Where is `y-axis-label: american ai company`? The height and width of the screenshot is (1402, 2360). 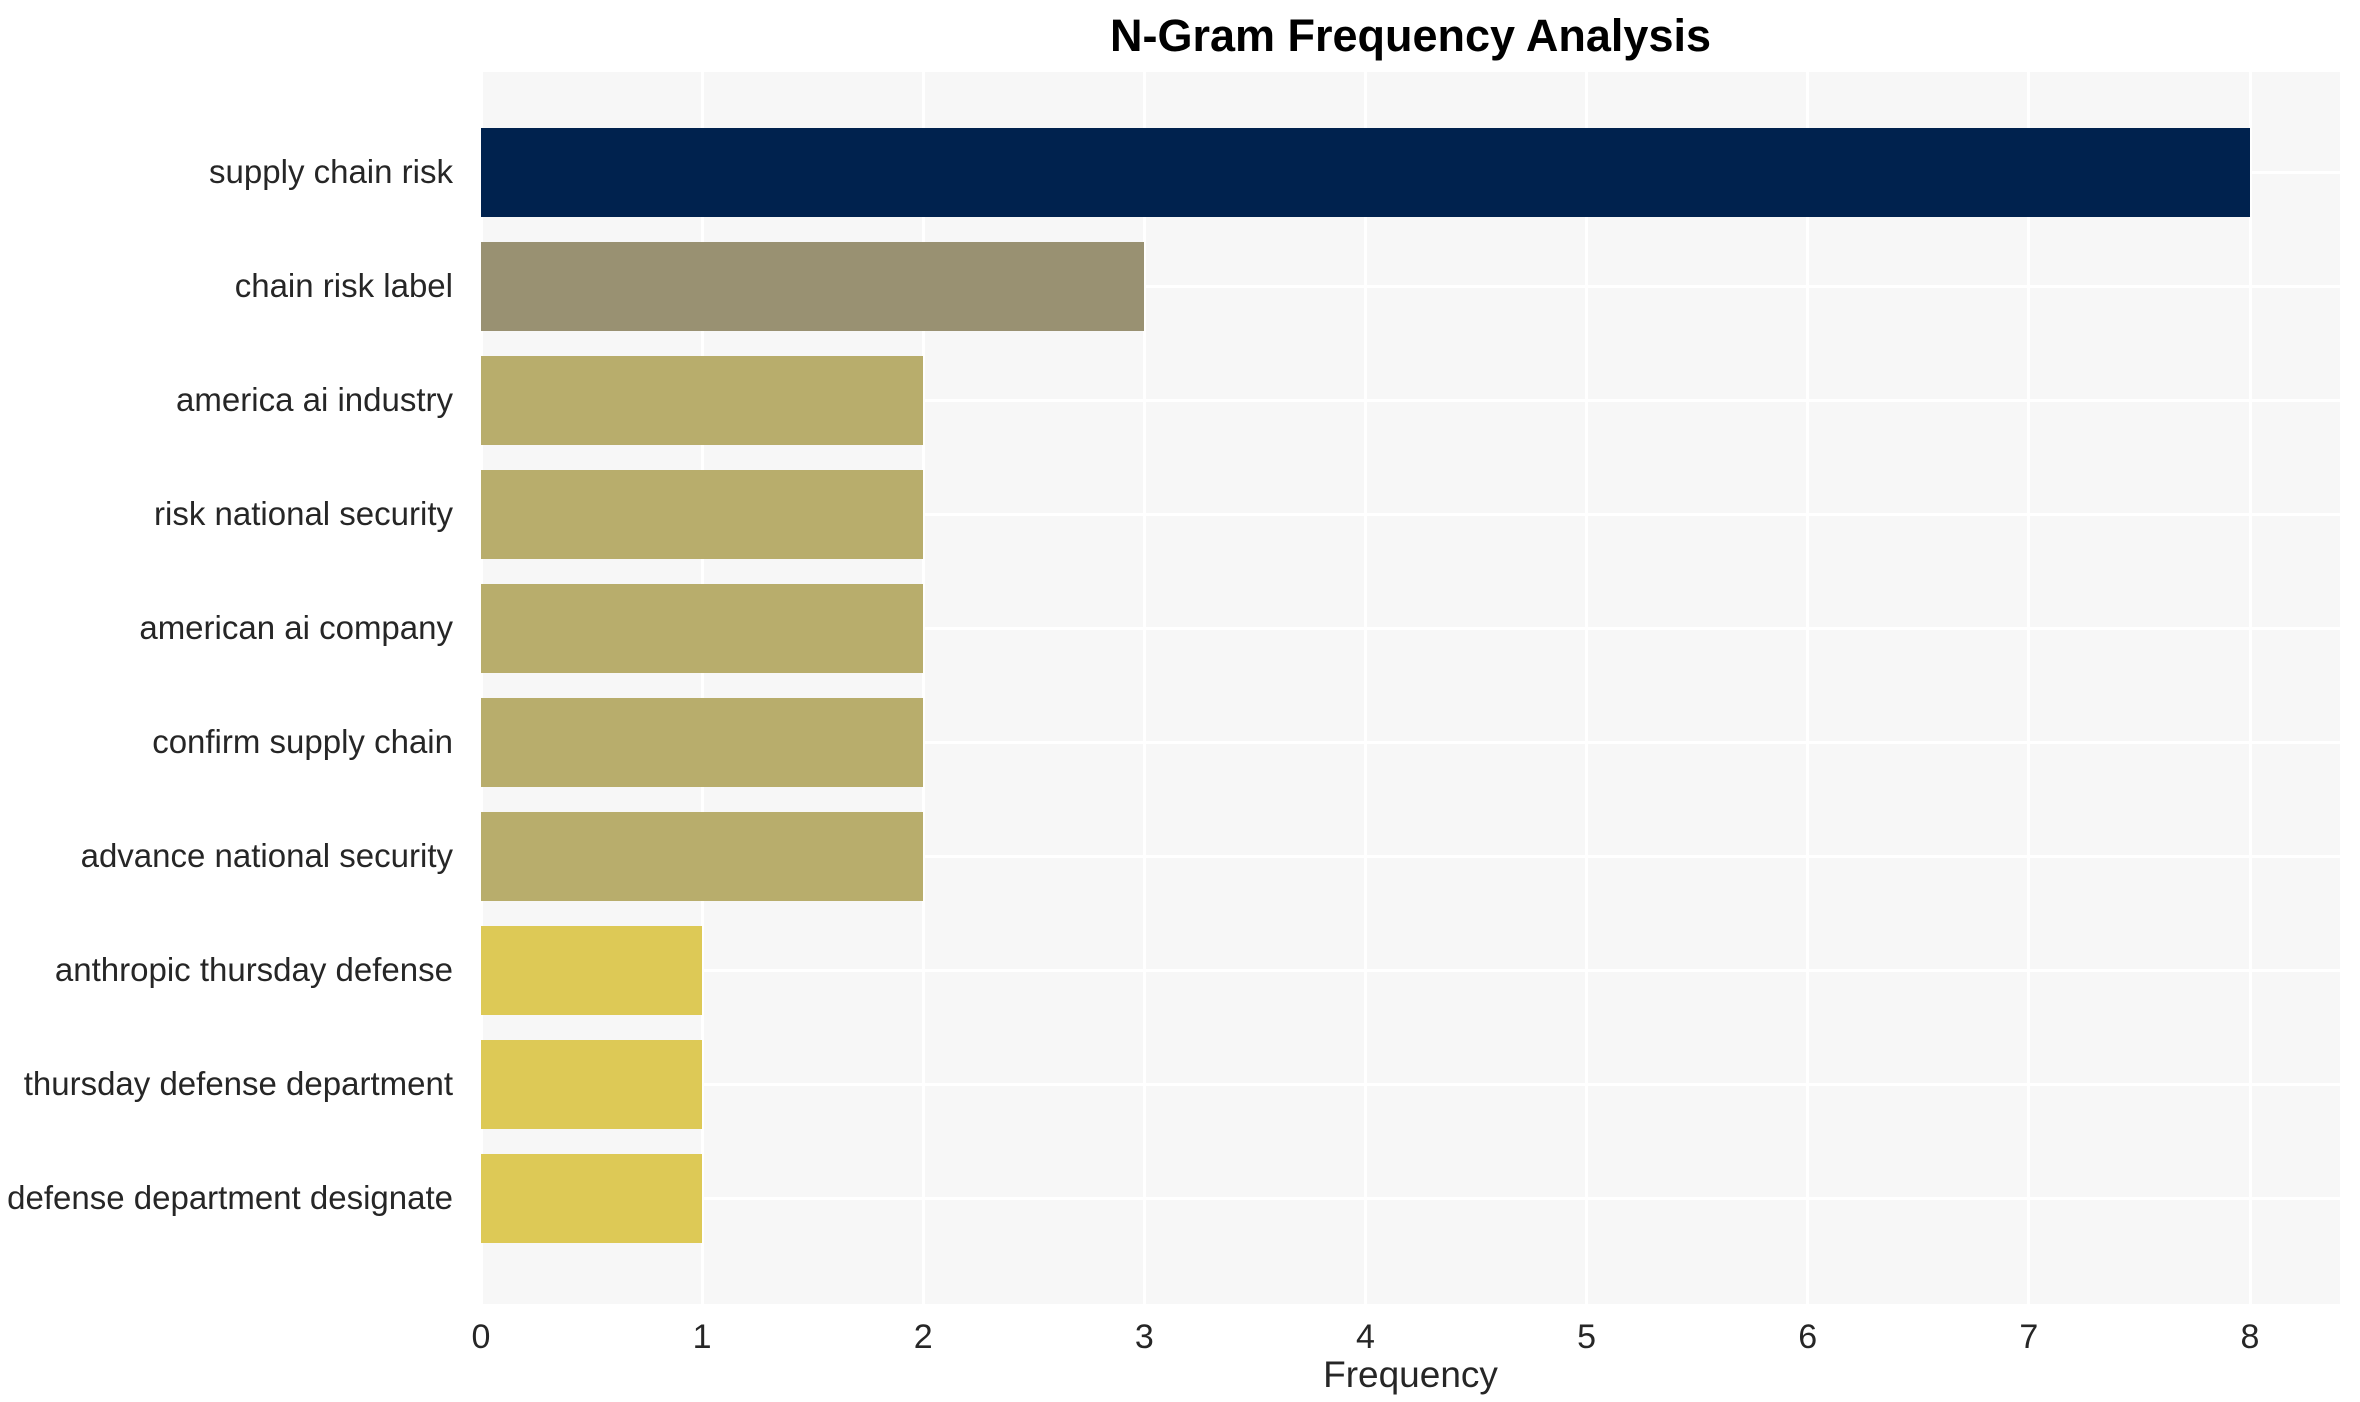 y-axis-label: american ai company is located at coordinates (296, 627).